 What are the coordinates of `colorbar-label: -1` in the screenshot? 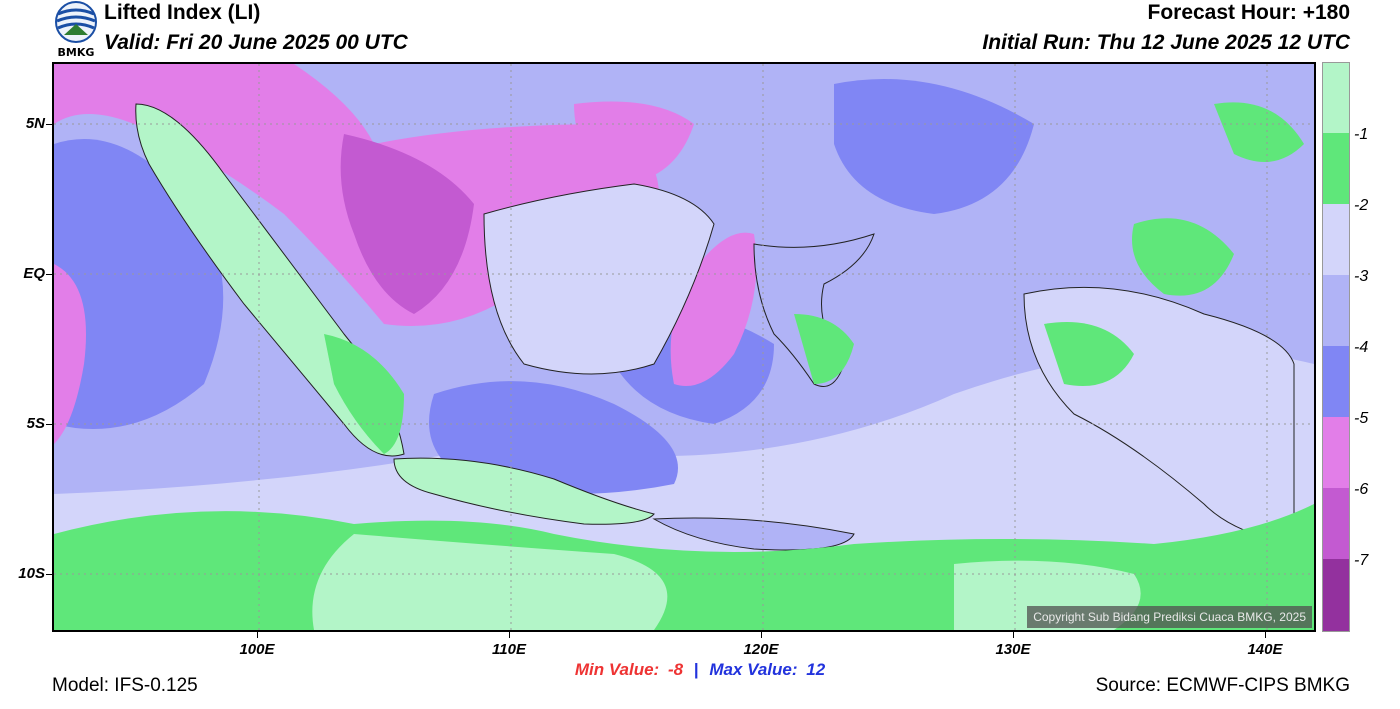 It's located at (1361, 134).